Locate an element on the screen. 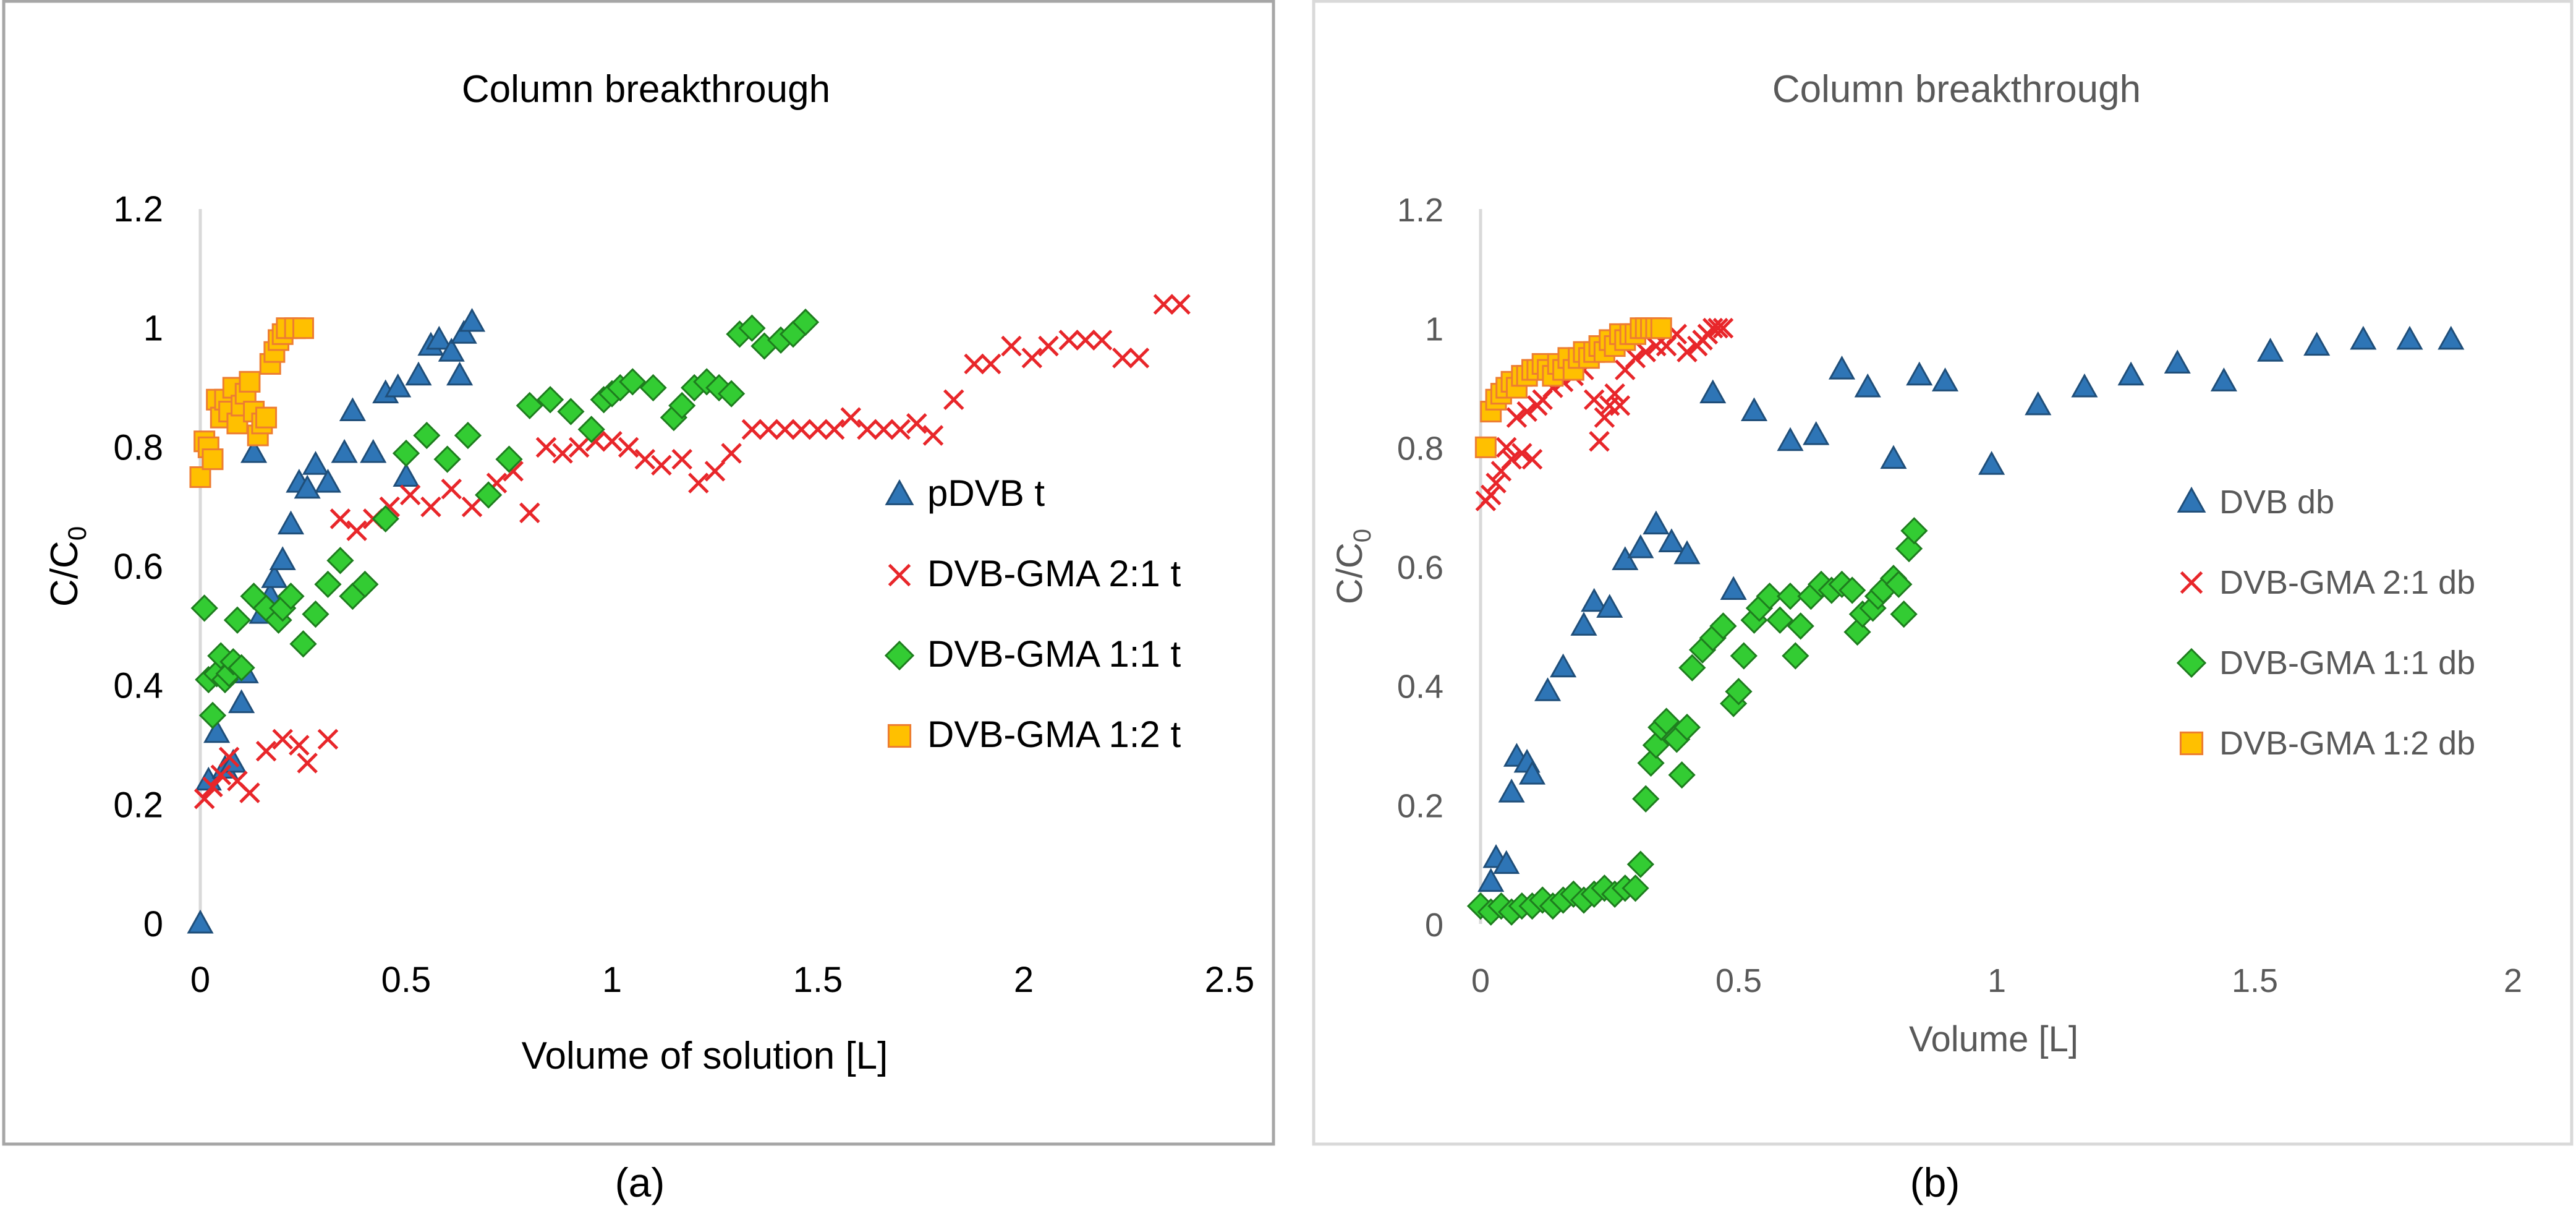  y-axis-label-b-main: C/C is located at coordinates (1350, 573).